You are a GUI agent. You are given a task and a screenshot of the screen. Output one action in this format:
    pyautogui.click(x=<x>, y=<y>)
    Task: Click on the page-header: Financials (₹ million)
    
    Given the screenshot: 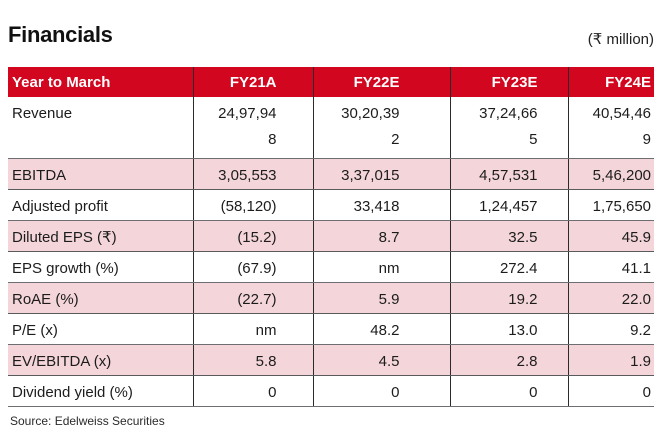 What is the action you would take?
    pyautogui.click(x=331, y=34)
    